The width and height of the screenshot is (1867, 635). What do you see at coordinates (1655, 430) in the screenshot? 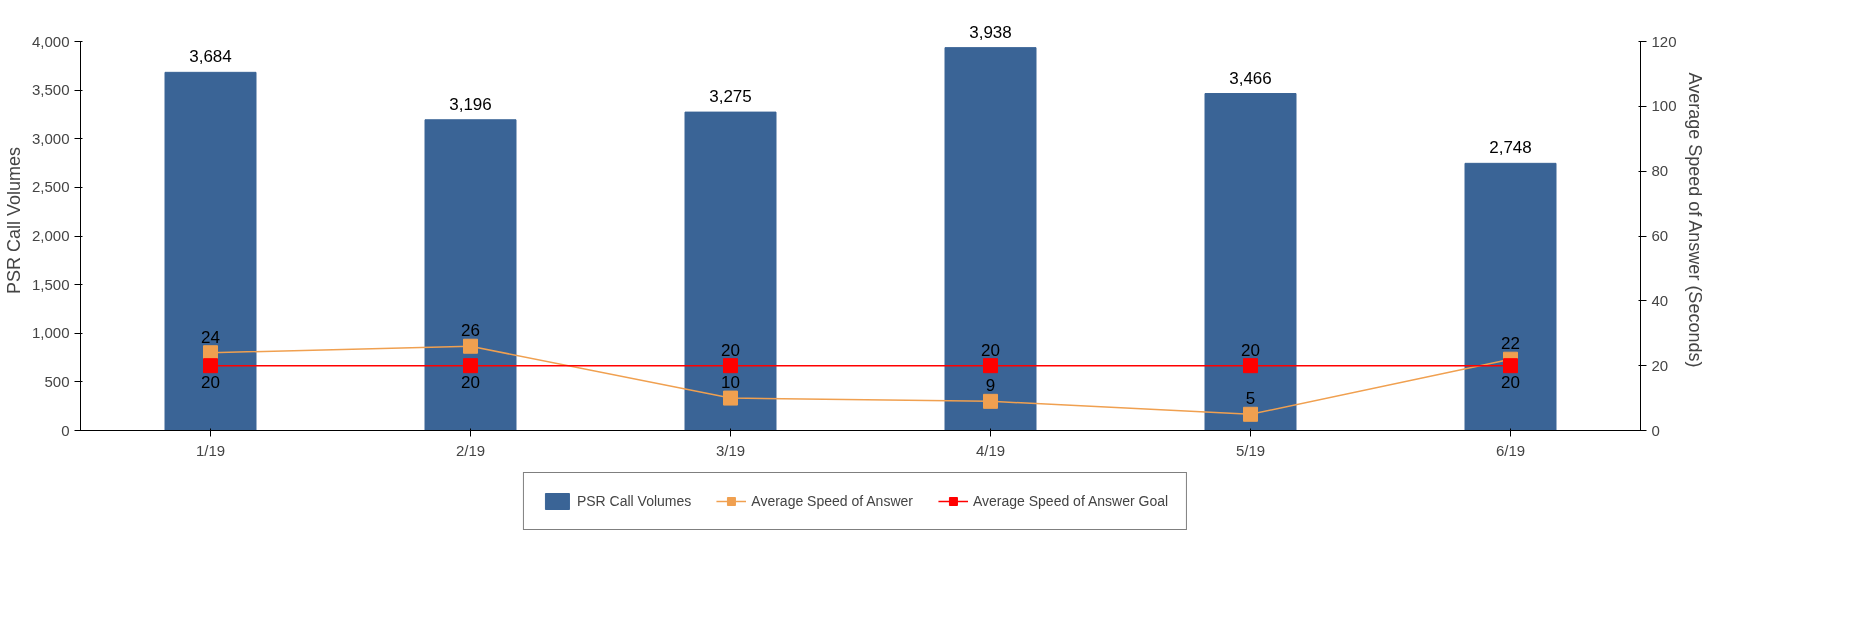
I see `y2-tick-label: 0` at bounding box center [1655, 430].